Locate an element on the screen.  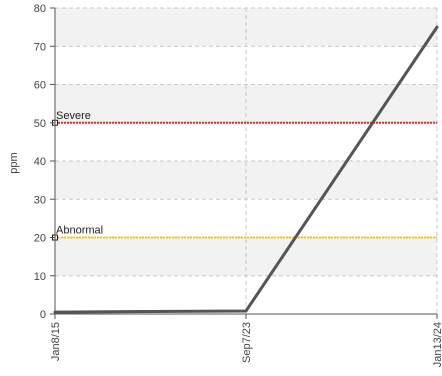
y-tick-label: 40 is located at coordinates (40, 162).